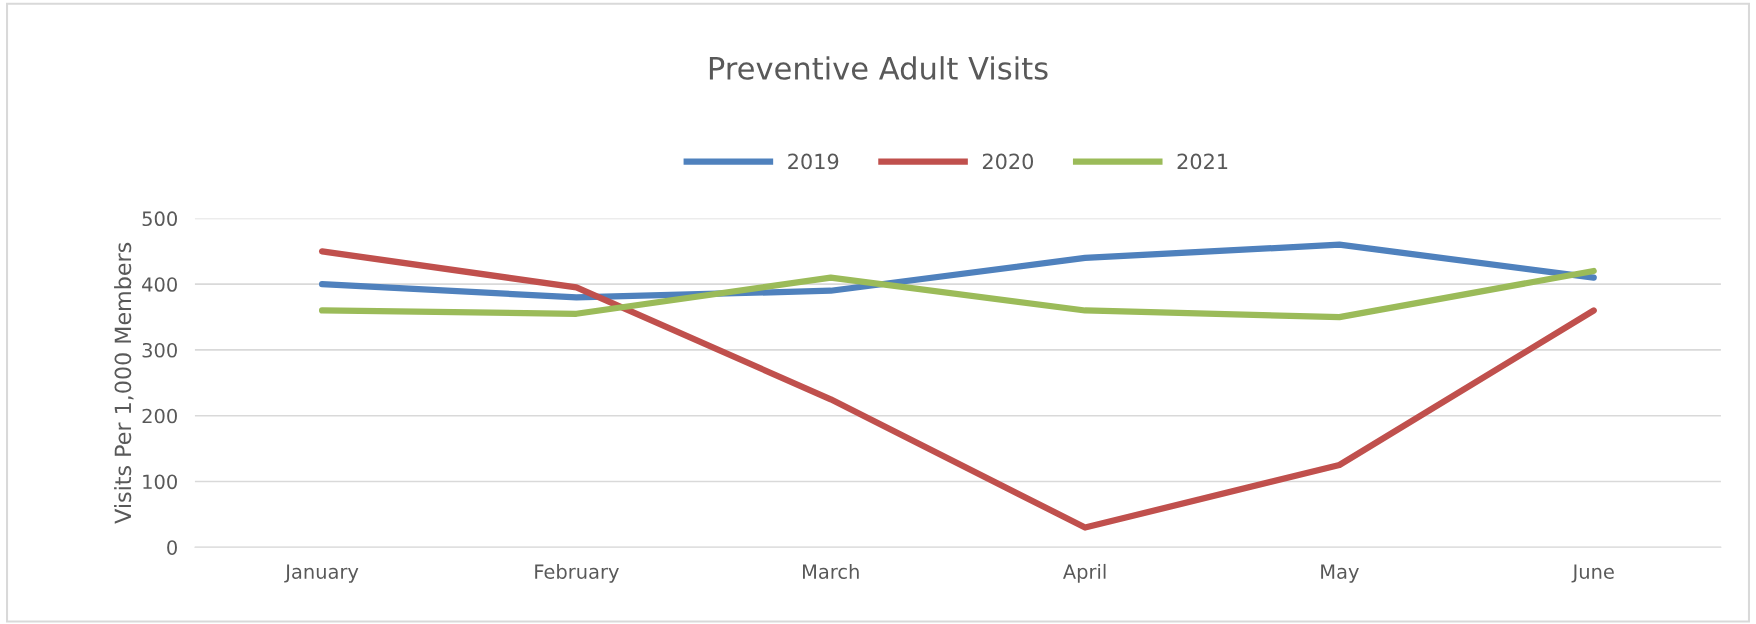 The image size is (1756, 624). What do you see at coordinates (1202, 161) in the screenshot?
I see `legend-label: 2021` at bounding box center [1202, 161].